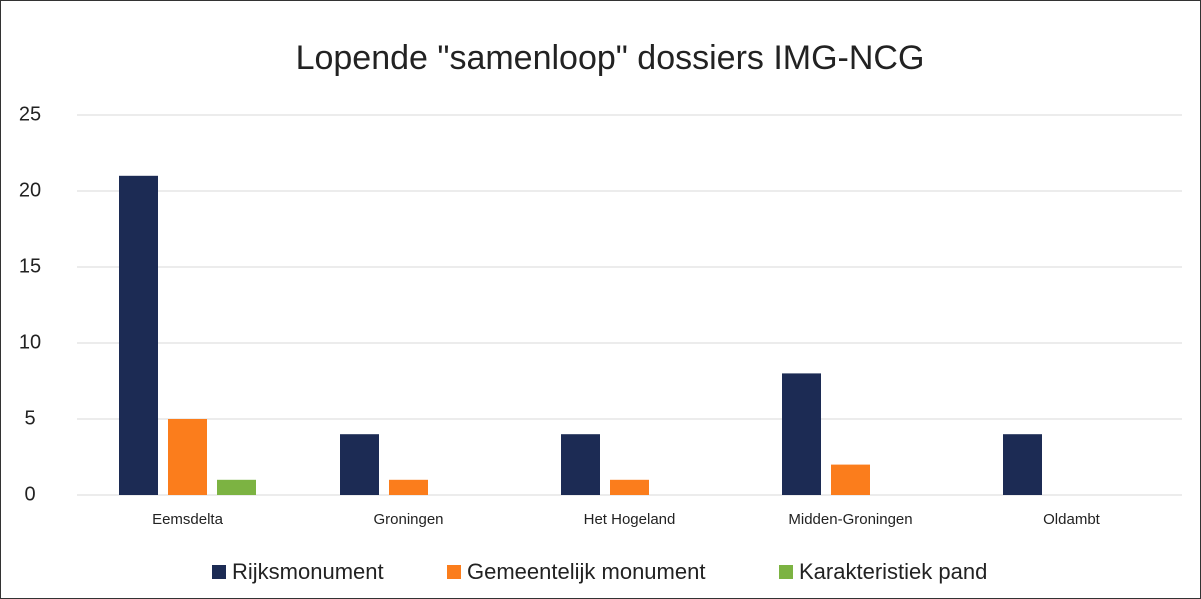  What do you see at coordinates (308, 571) in the screenshot?
I see `legend-label: Rijksmonument` at bounding box center [308, 571].